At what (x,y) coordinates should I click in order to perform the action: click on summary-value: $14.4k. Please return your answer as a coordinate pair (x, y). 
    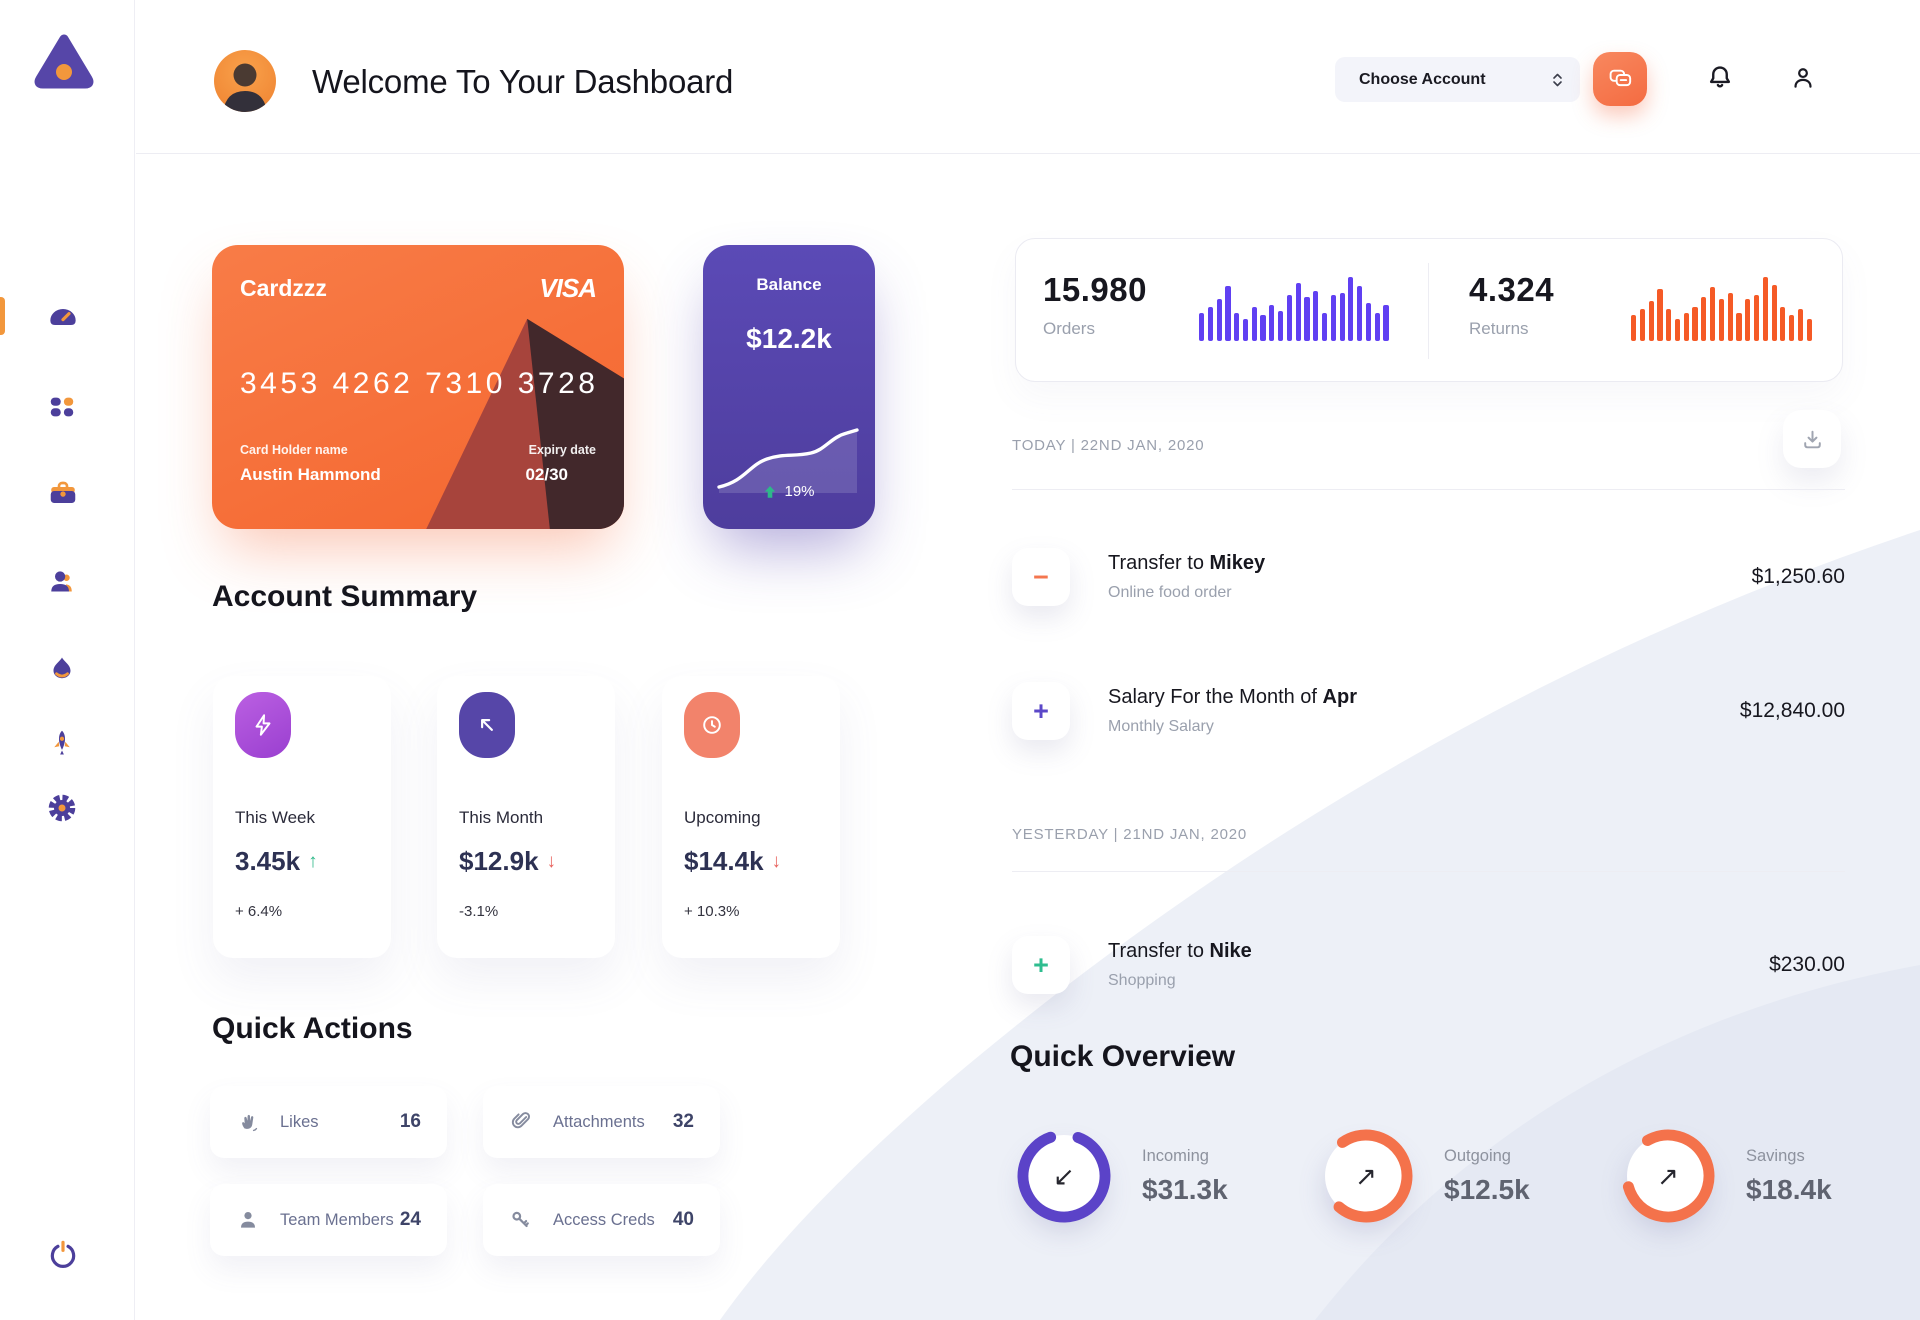
    Looking at the image, I should click on (724, 861).